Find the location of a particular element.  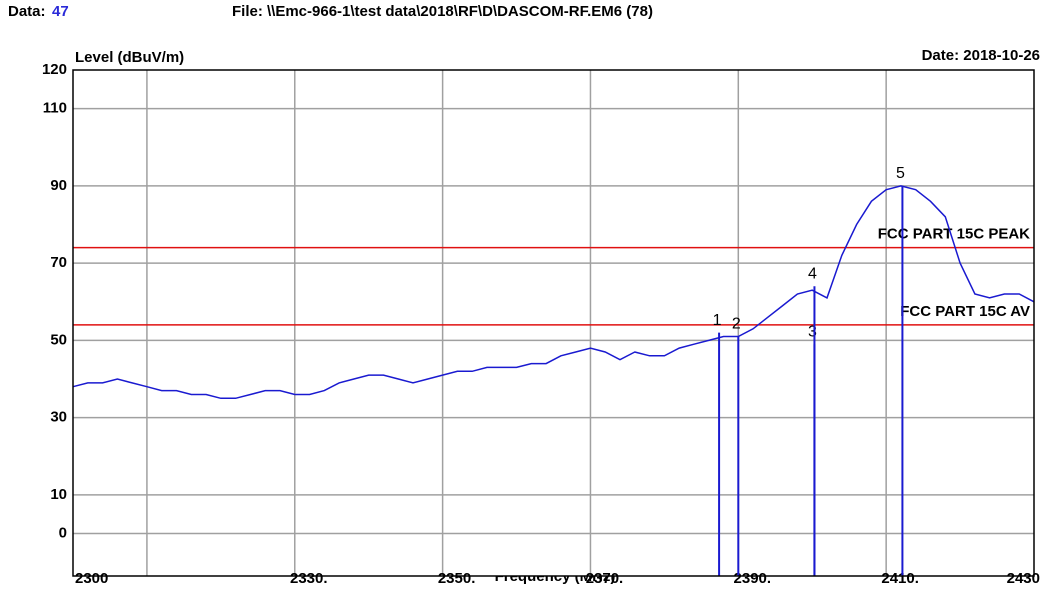

limit-label: FCC PART 15C AV is located at coordinates (965, 311).